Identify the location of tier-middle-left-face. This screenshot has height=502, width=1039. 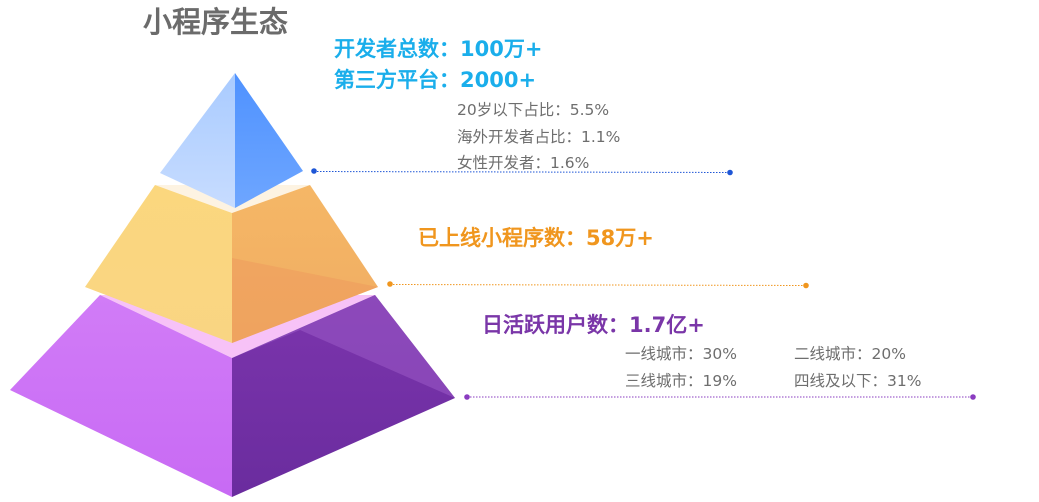
(158, 264).